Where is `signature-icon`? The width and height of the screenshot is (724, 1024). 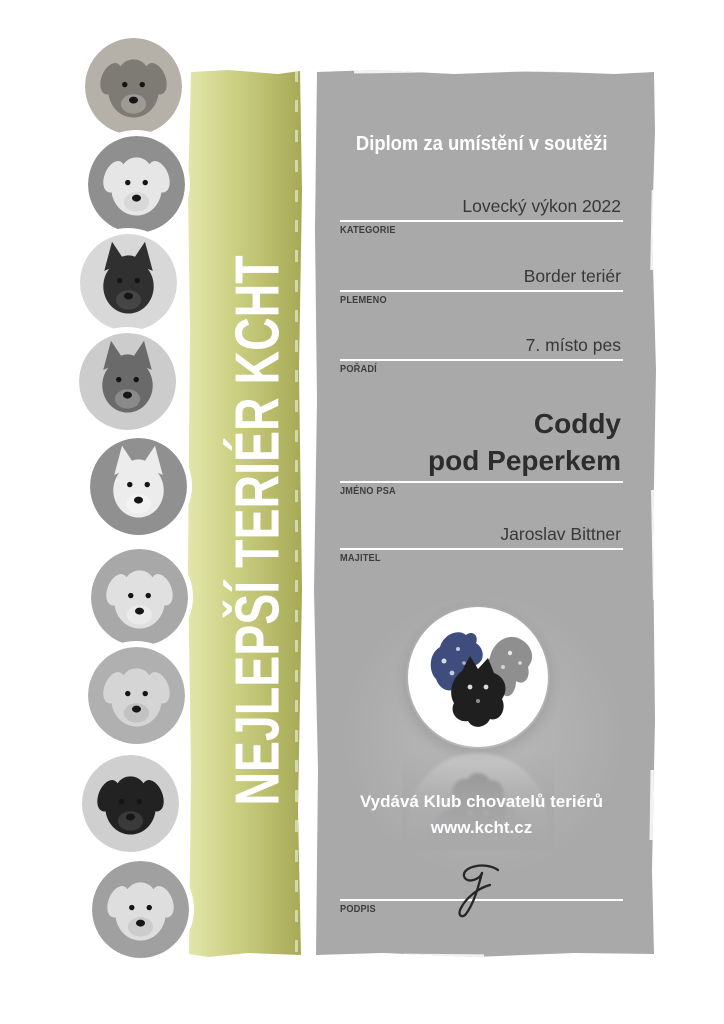 signature-icon is located at coordinates (479, 891).